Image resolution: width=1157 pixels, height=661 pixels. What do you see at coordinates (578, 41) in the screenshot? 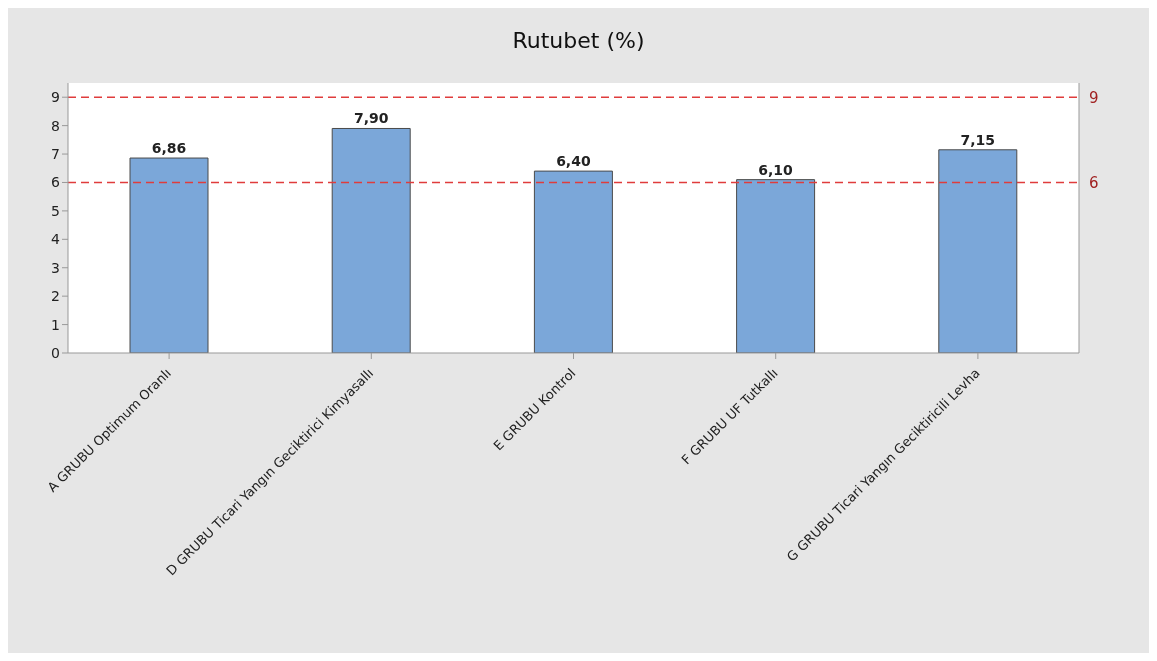
I see `chart-title: Rutubet (%)` at bounding box center [578, 41].